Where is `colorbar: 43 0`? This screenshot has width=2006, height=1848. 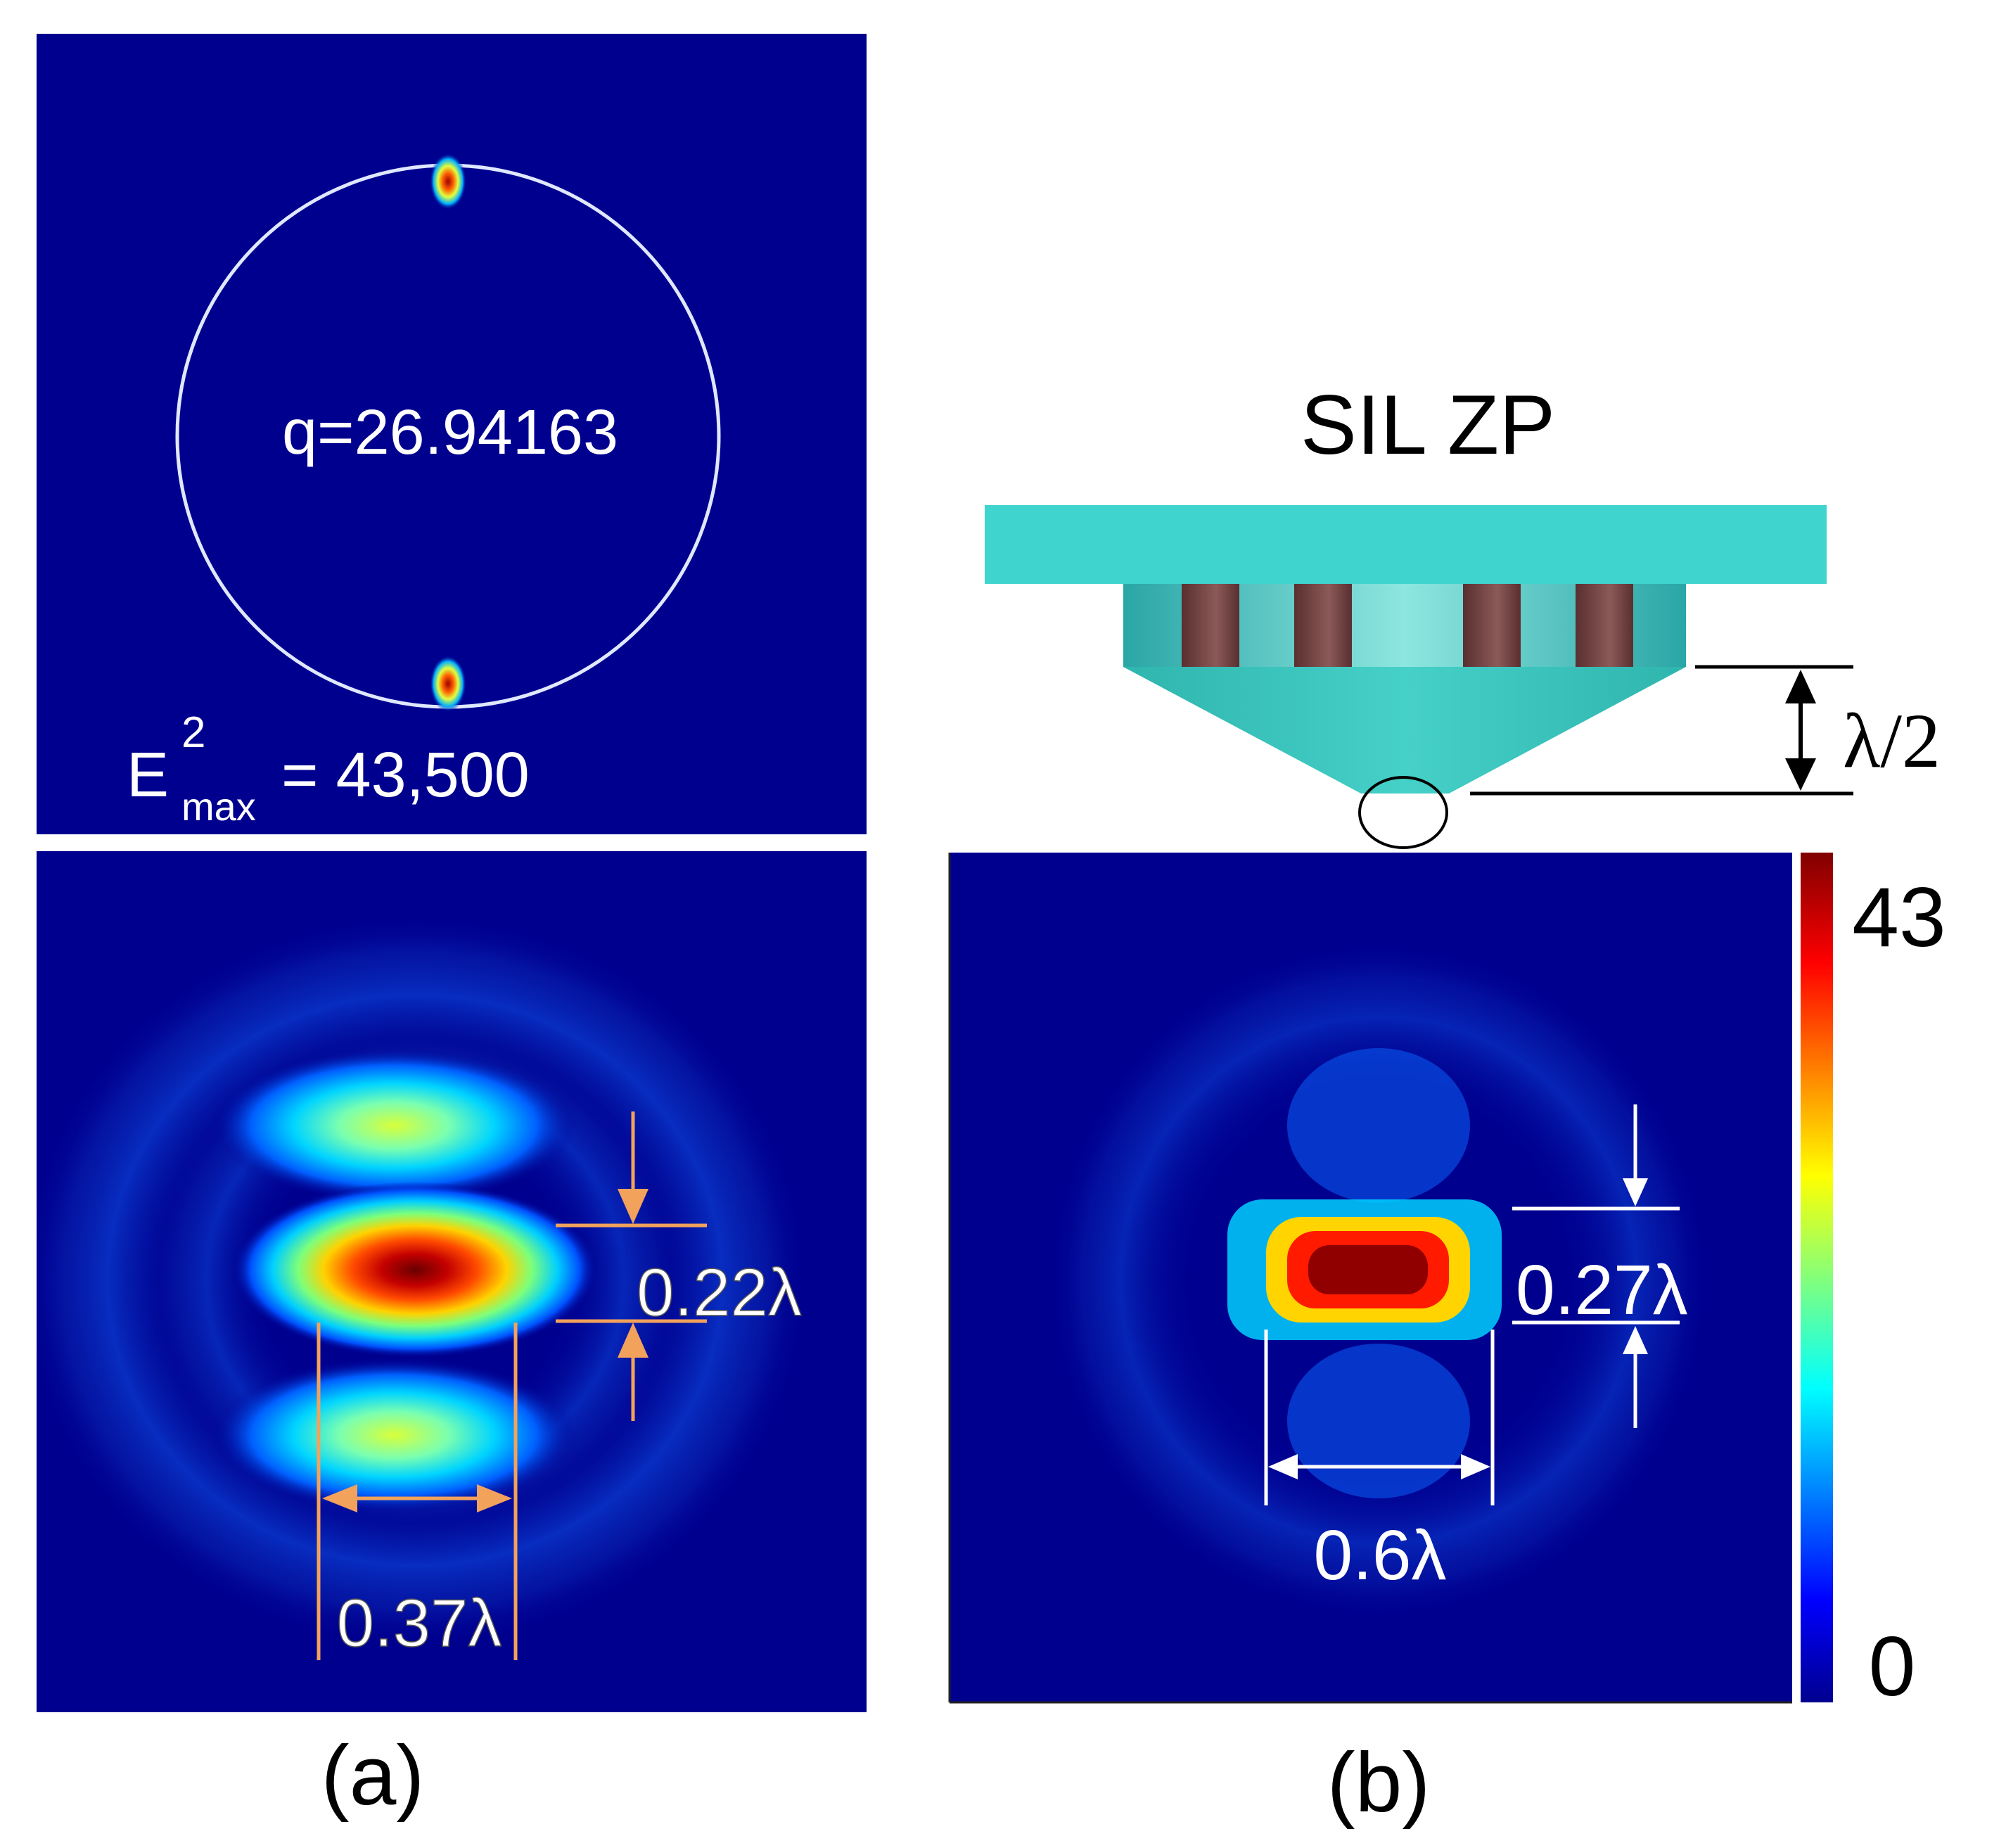
colorbar: 43 0 is located at coordinates (1874, 1283).